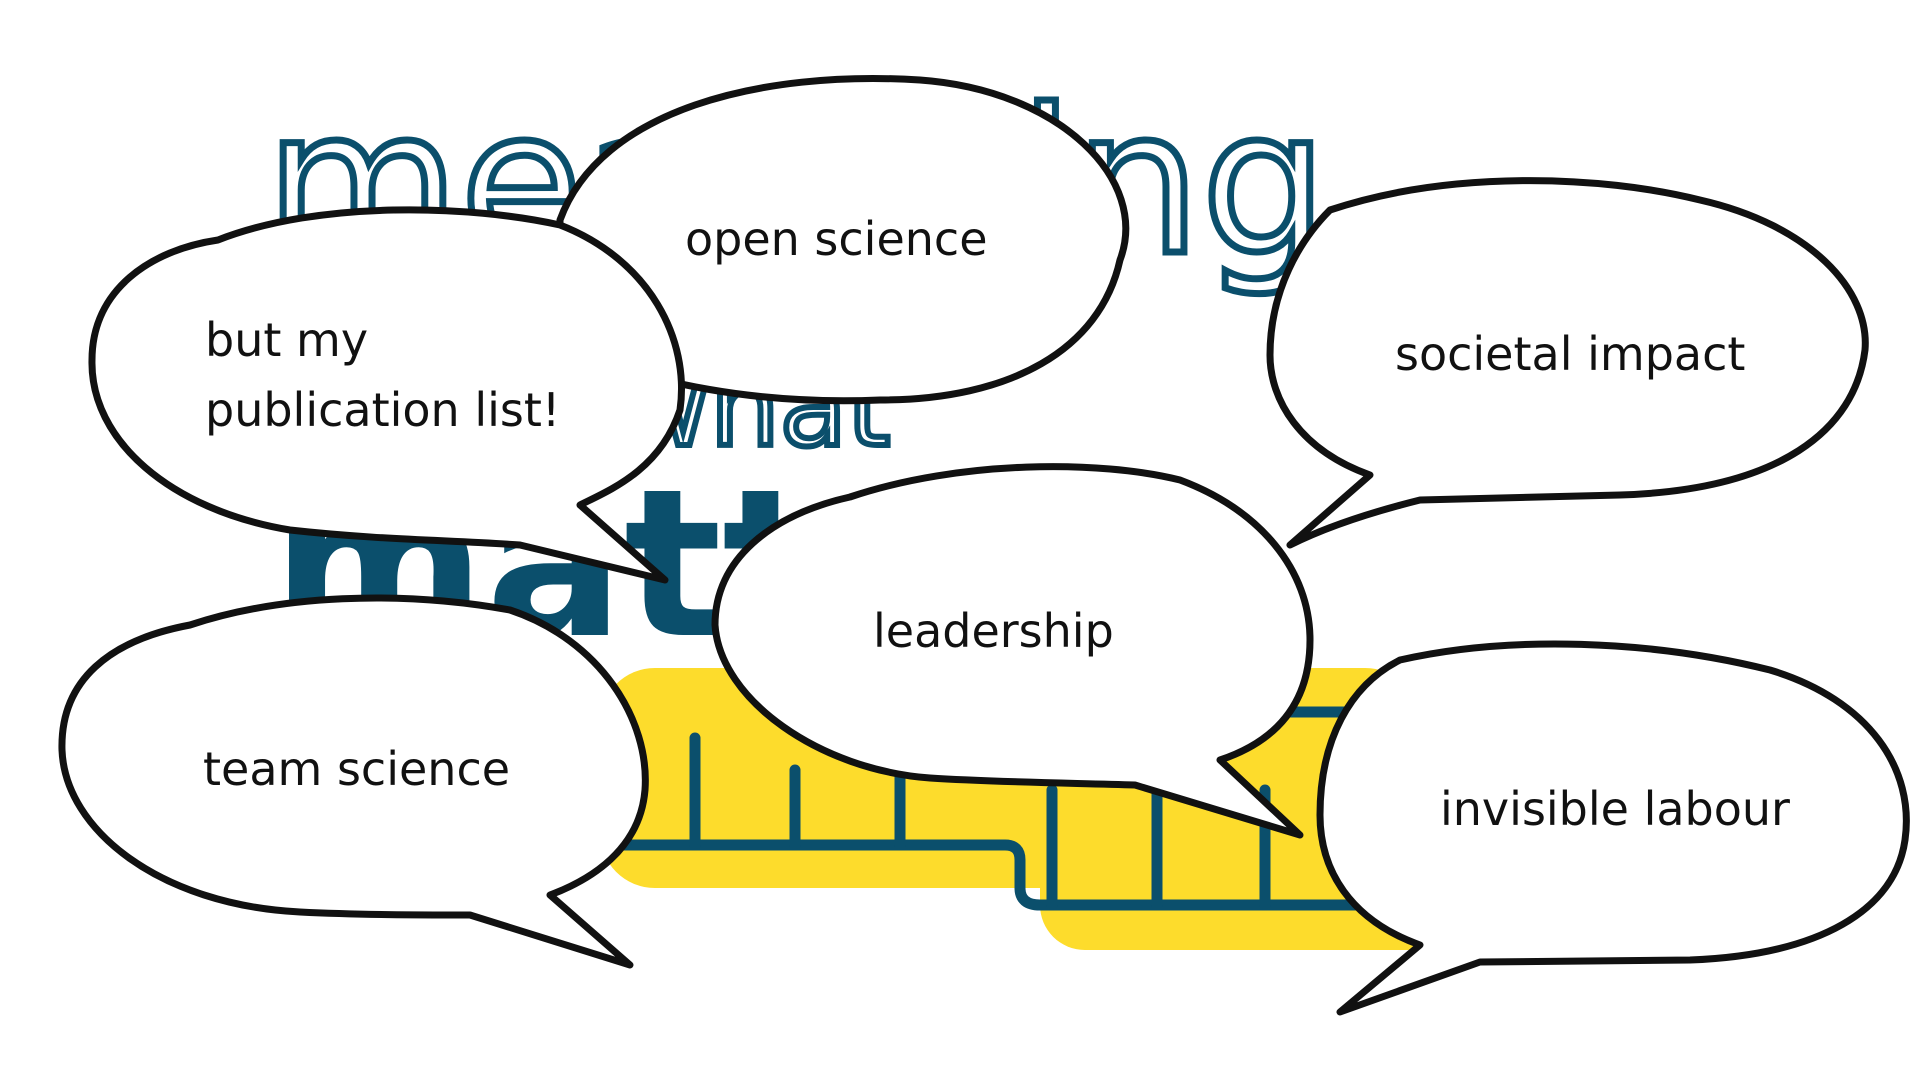 Image resolution: width=1920 pixels, height=1080 pixels. I want to click on bubble-open-science-shape, so click(843, 240).